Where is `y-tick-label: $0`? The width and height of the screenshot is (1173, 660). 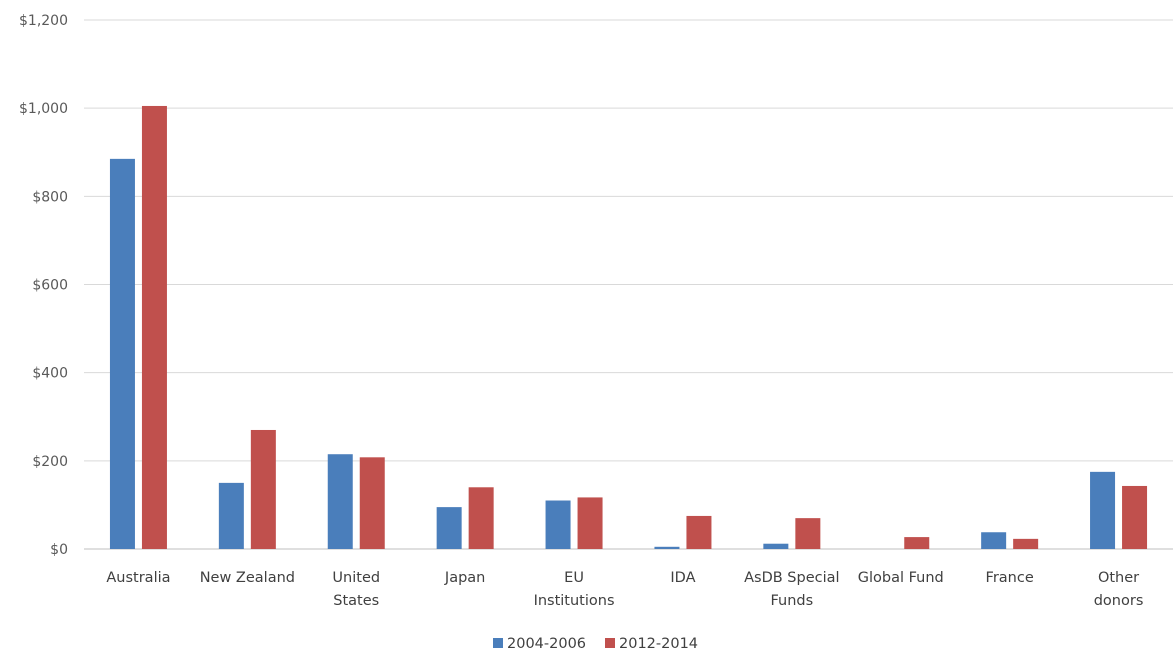
y-tick-label: $0 is located at coordinates (59, 550).